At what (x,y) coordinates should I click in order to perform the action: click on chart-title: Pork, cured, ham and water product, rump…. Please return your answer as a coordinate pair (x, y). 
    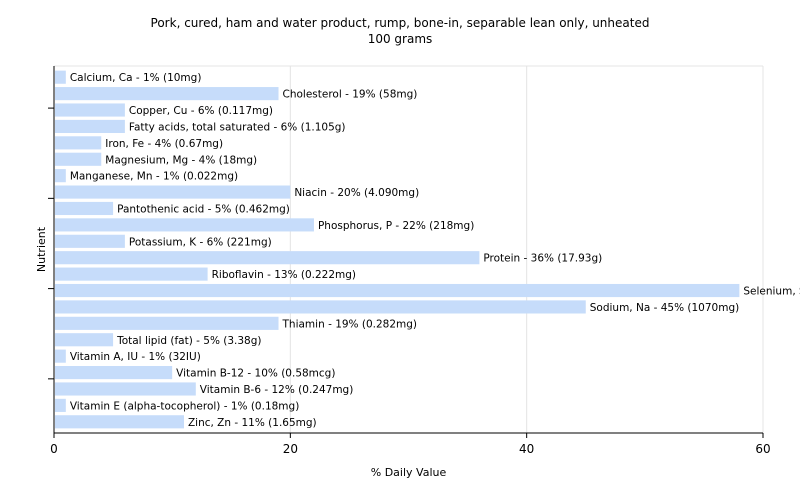
    Looking at the image, I should click on (400, 23).